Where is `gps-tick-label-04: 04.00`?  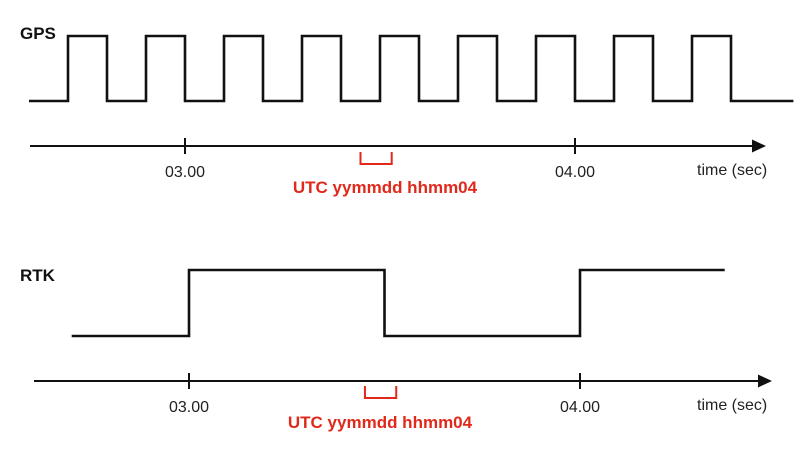
gps-tick-label-04: 04.00 is located at coordinates (575, 172).